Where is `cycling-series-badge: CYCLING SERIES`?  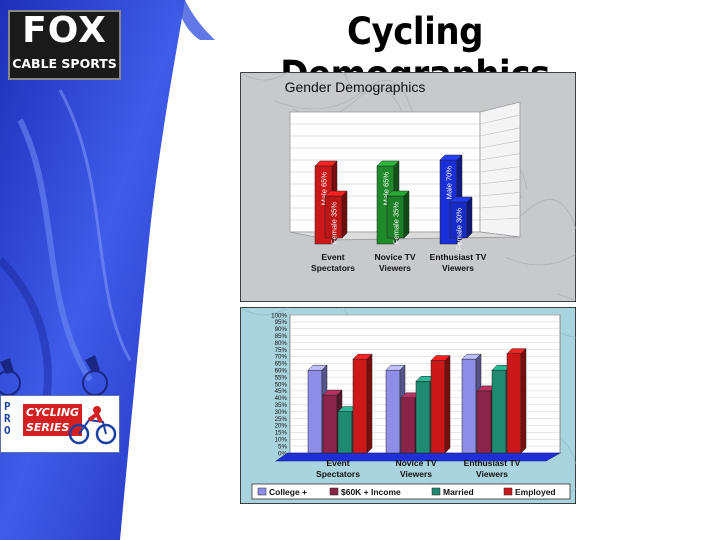 cycling-series-badge: CYCLING SERIES is located at coordinates (53, 420).